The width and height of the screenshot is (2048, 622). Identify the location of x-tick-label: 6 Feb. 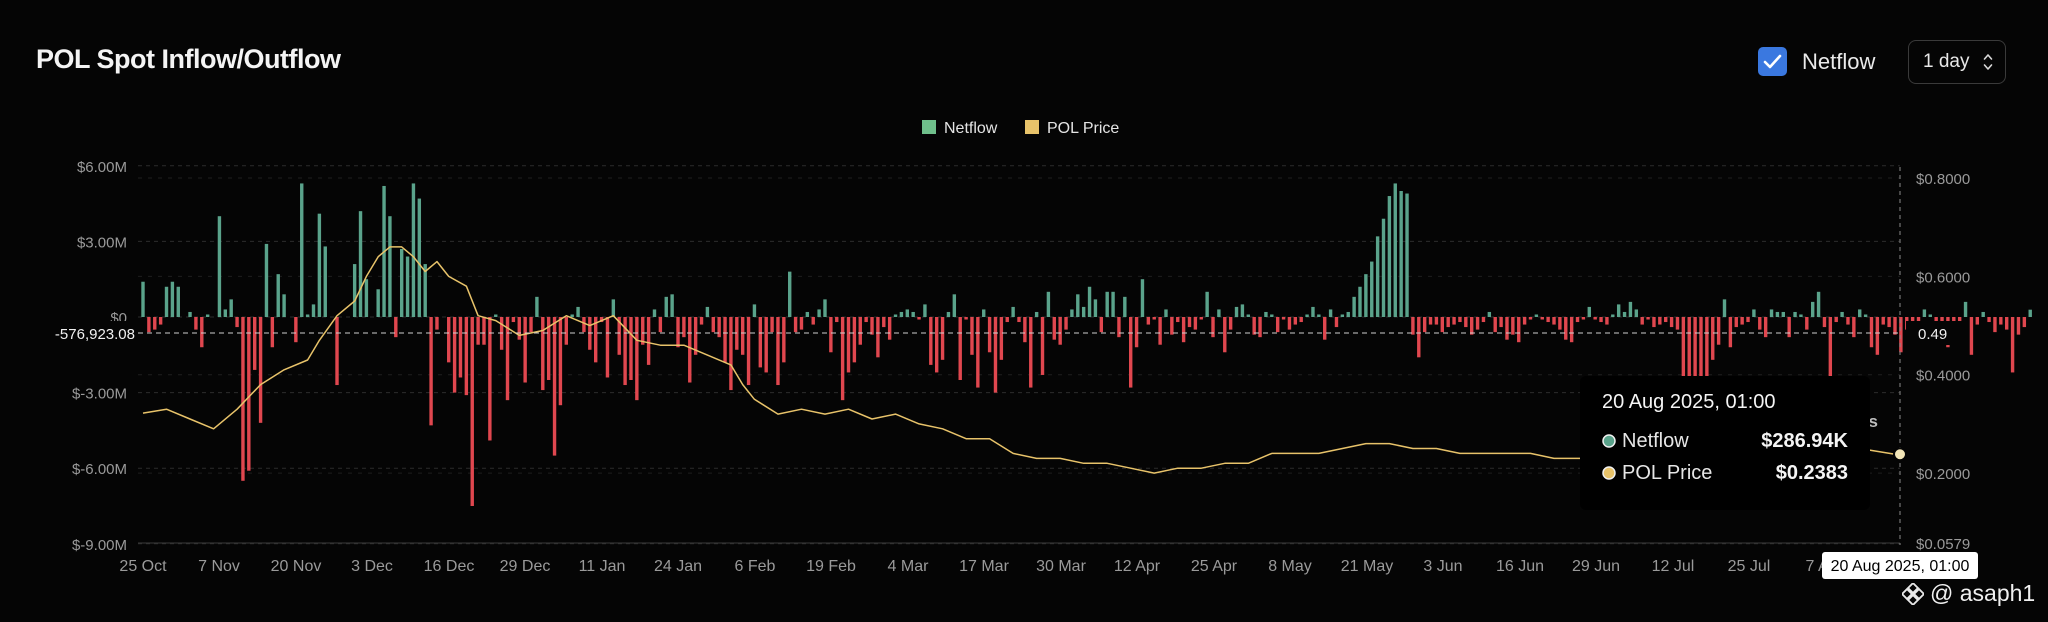
(755, 566).